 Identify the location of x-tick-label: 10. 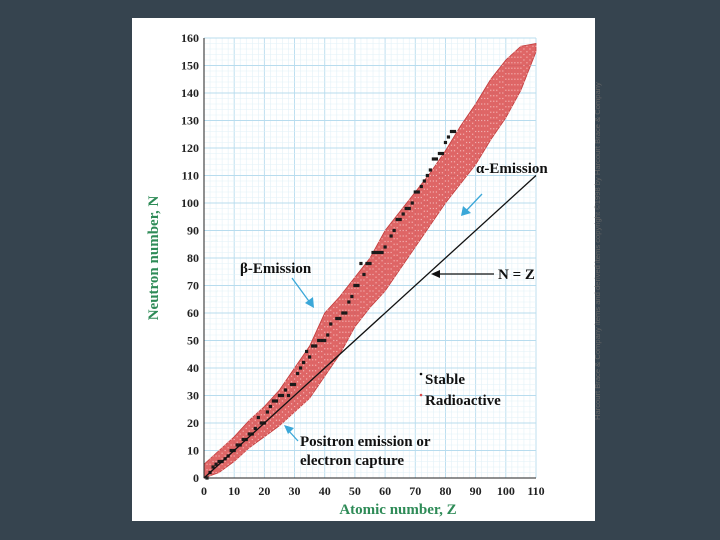
(234, 491).